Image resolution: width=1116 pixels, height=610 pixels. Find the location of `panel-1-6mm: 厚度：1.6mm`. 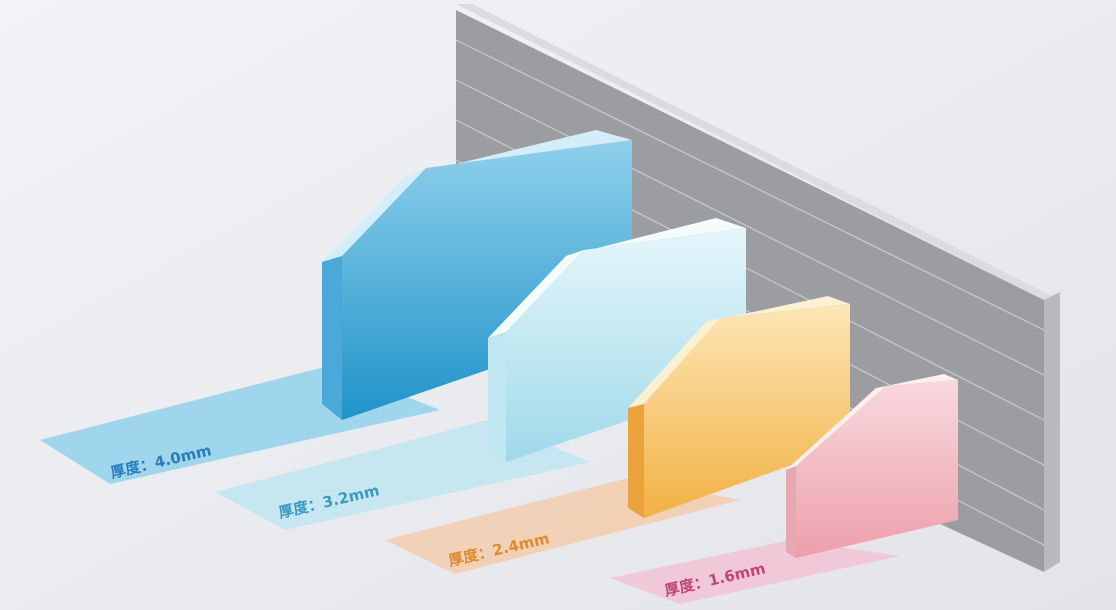

panel-1-6mm: 厚度：1.6mm is located at coordinates (784, 489).